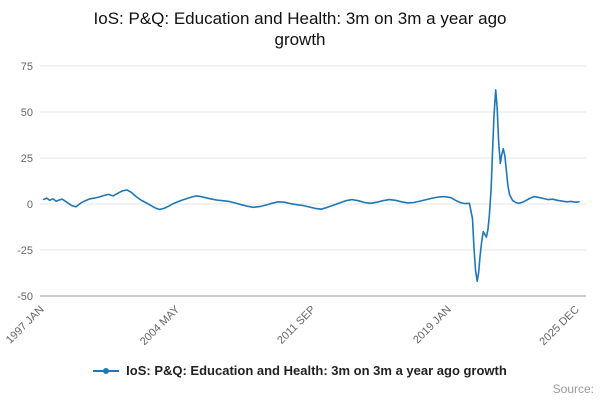  What do you see at coordinates (559, 326) in the screenshot?
I see `x-axis-tick-label: 2025 DEC` at bounding box center [559, 326].